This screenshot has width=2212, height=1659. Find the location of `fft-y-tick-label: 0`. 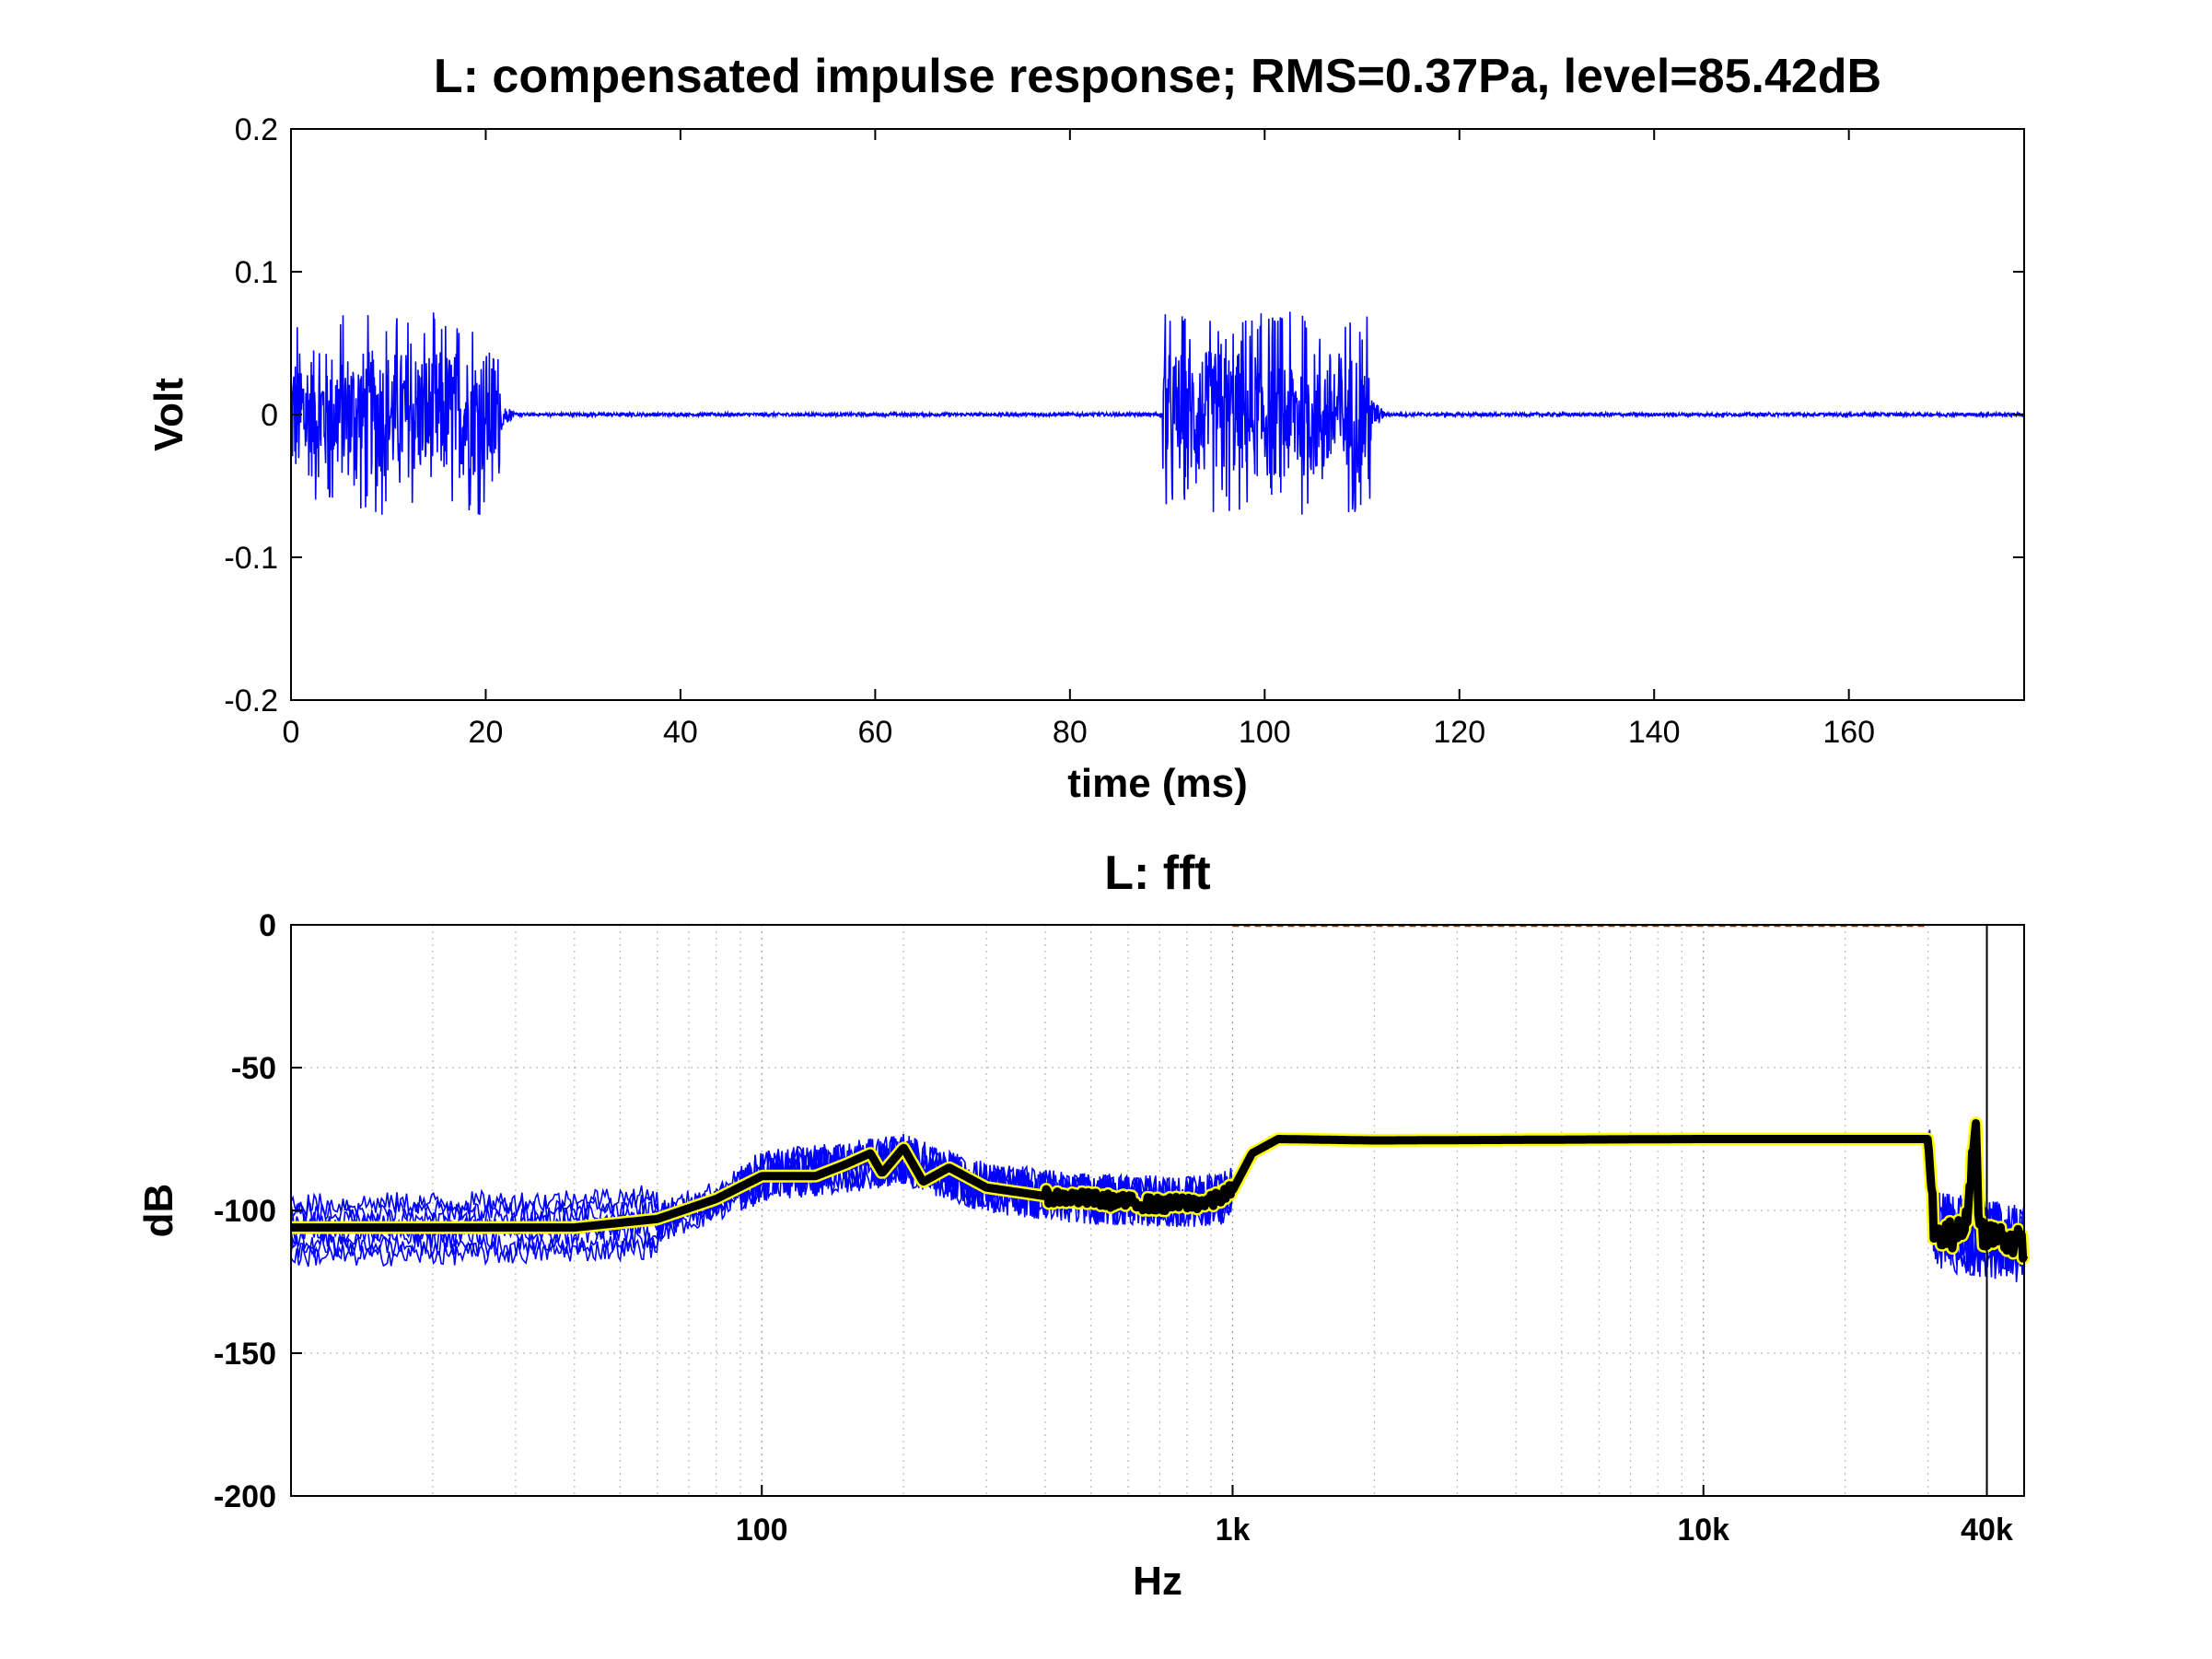

fft-y-tick-label: 0 is located at coordinates (268, 925).